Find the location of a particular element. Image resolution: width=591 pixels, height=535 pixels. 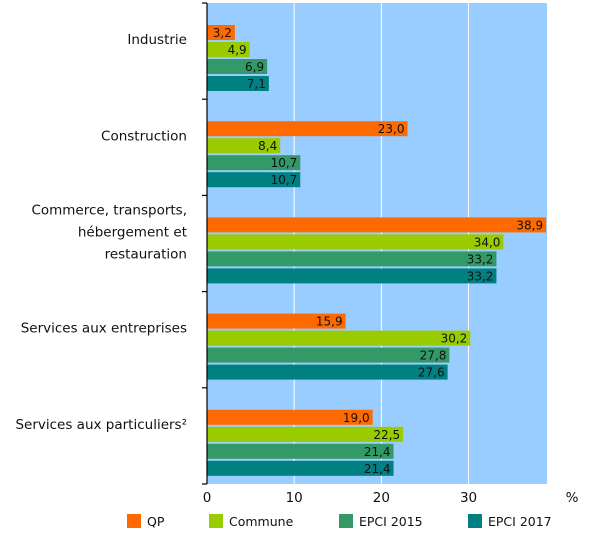

value-label: 7,1 is located at coordinates (256, 84).